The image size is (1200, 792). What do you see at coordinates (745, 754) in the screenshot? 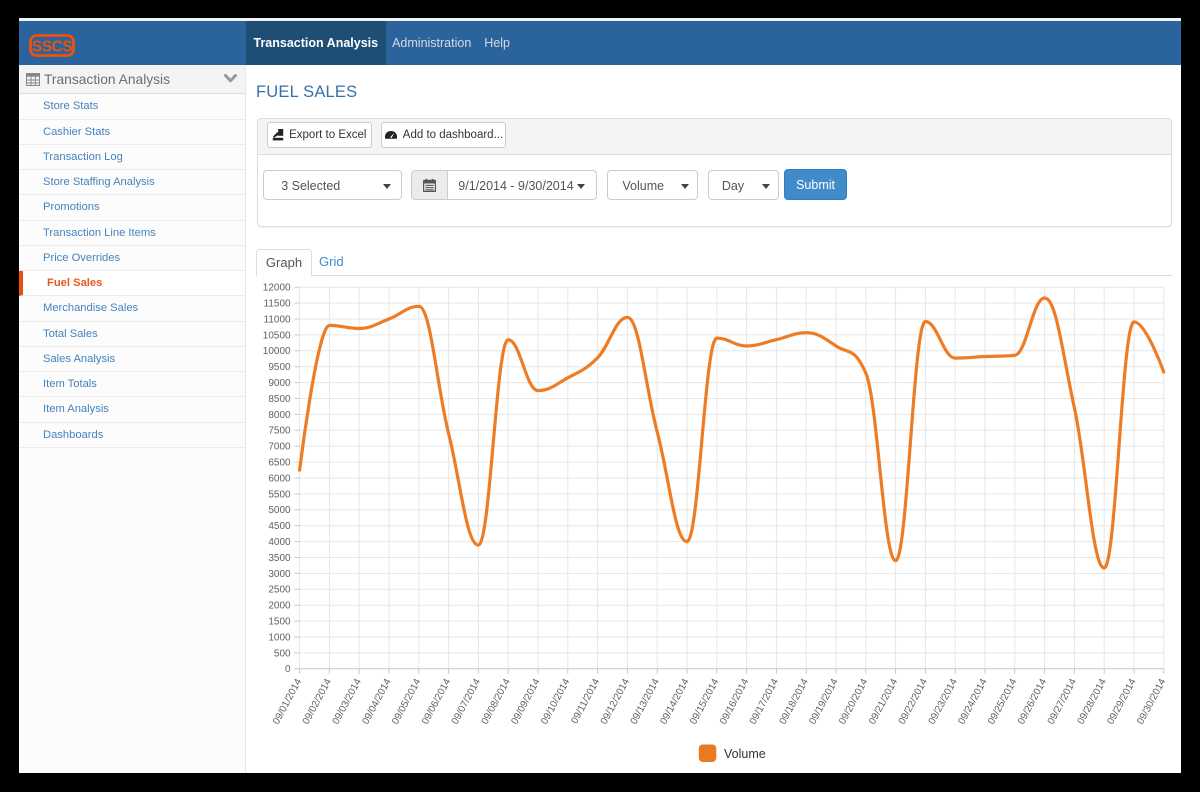
I see `svg-text: Volume` at bounding box center [745, 754].